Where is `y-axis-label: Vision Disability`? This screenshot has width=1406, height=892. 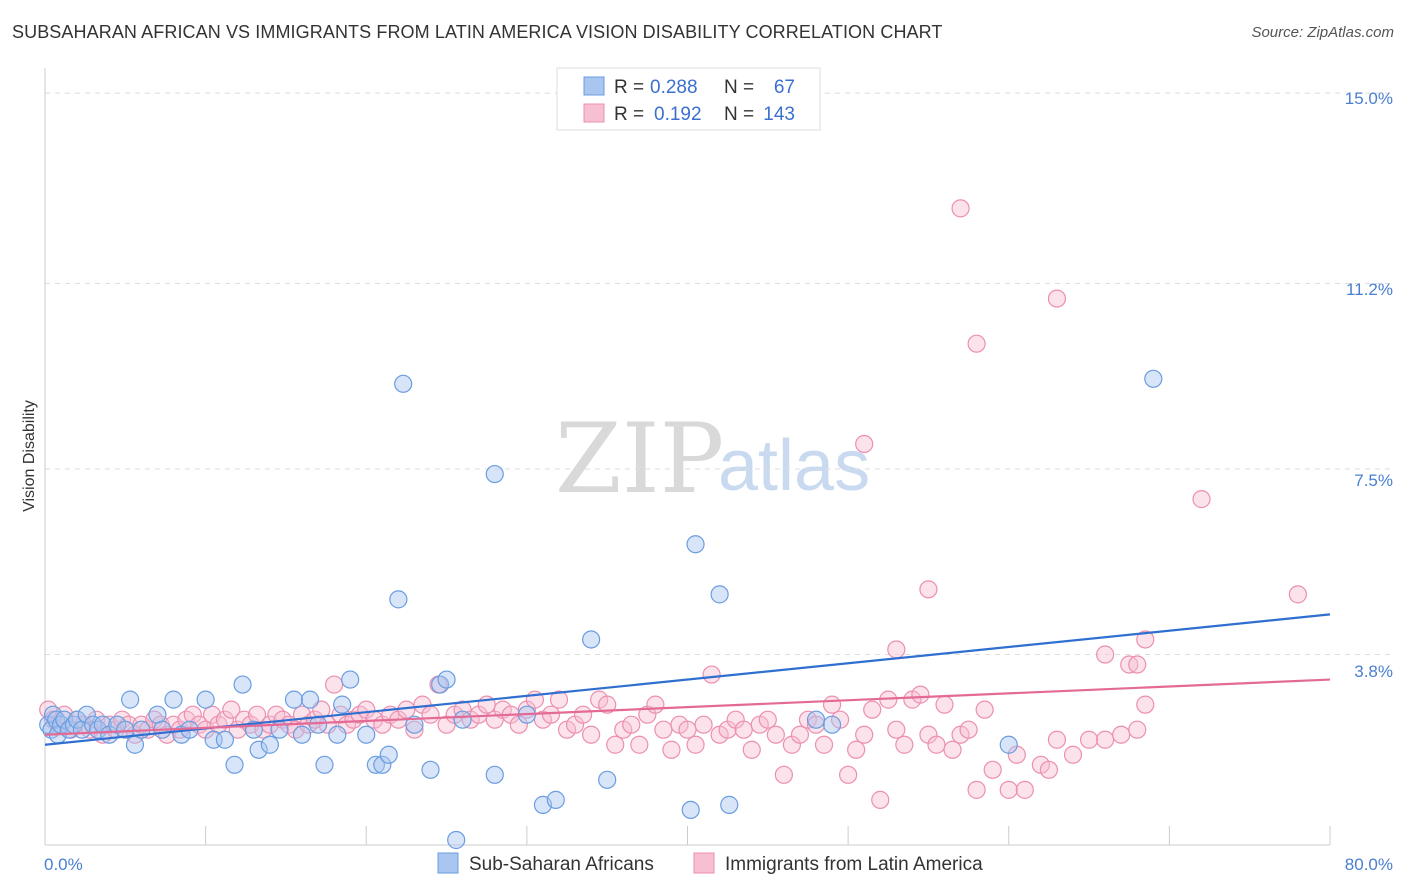
y-axis-label: Vision Disability is located at coordinates (29, 456).